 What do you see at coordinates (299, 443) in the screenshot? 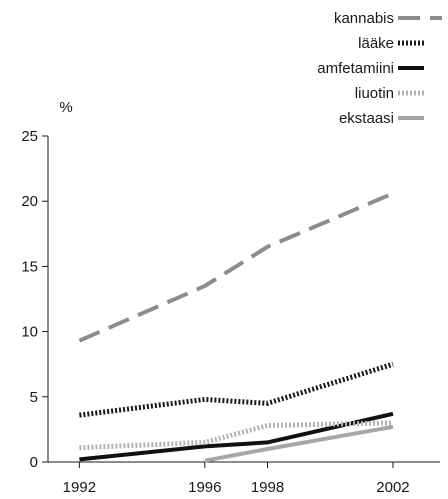
I see `series-line-ekstaasi` at bounding box center [299, 443].